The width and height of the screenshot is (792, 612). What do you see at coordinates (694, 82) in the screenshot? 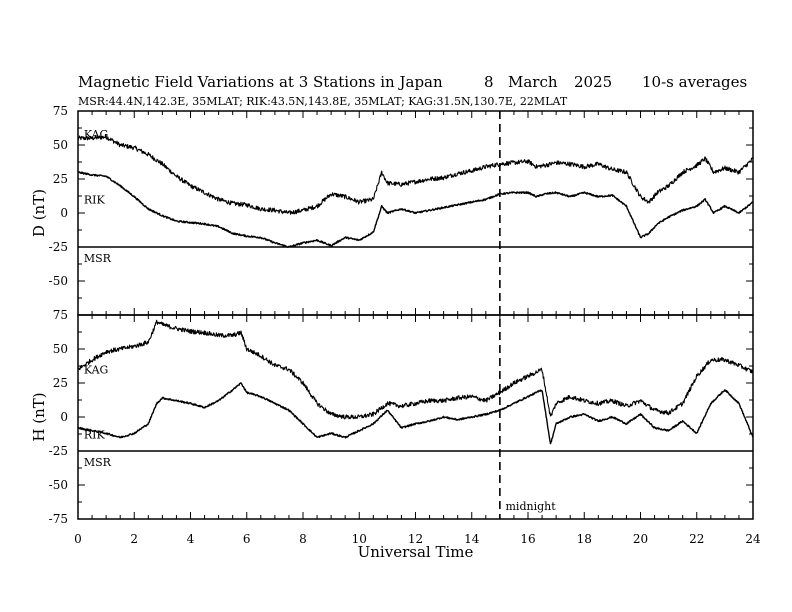
I see `chart-averaging-label: 10-s averages` at bounding box center [694, 82].